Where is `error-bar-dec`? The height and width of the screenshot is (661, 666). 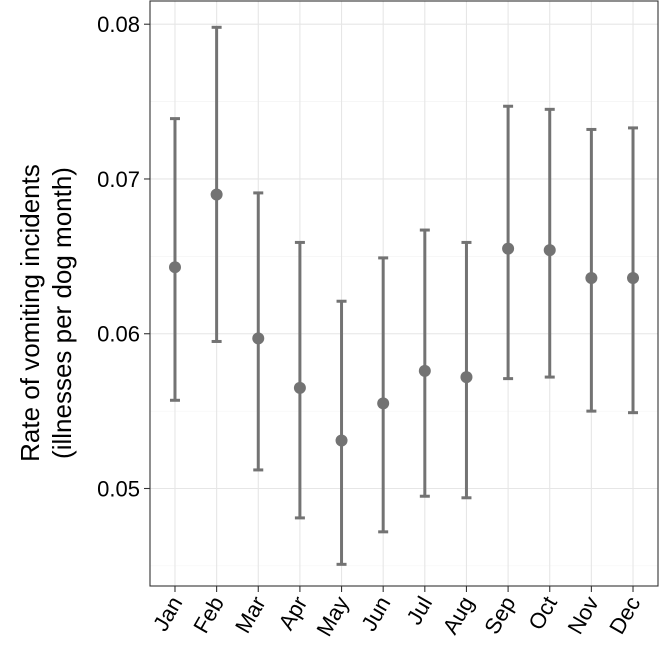
error-bar-dec is located at coordinates (633, 270).